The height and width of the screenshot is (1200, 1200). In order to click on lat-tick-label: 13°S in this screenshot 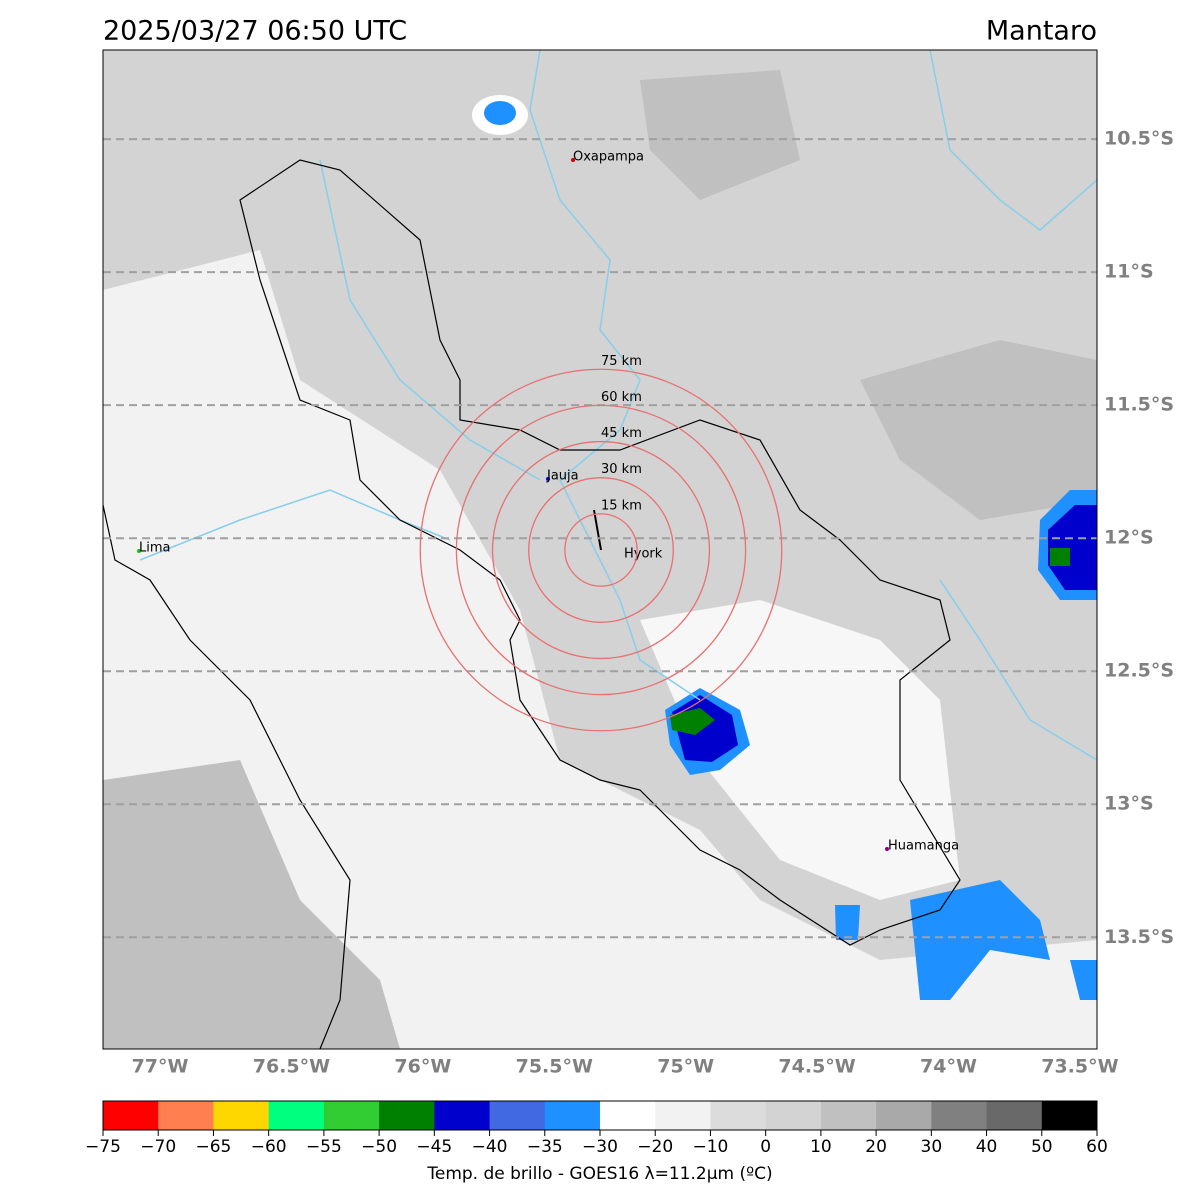, I will do `click(1129, 804)`.